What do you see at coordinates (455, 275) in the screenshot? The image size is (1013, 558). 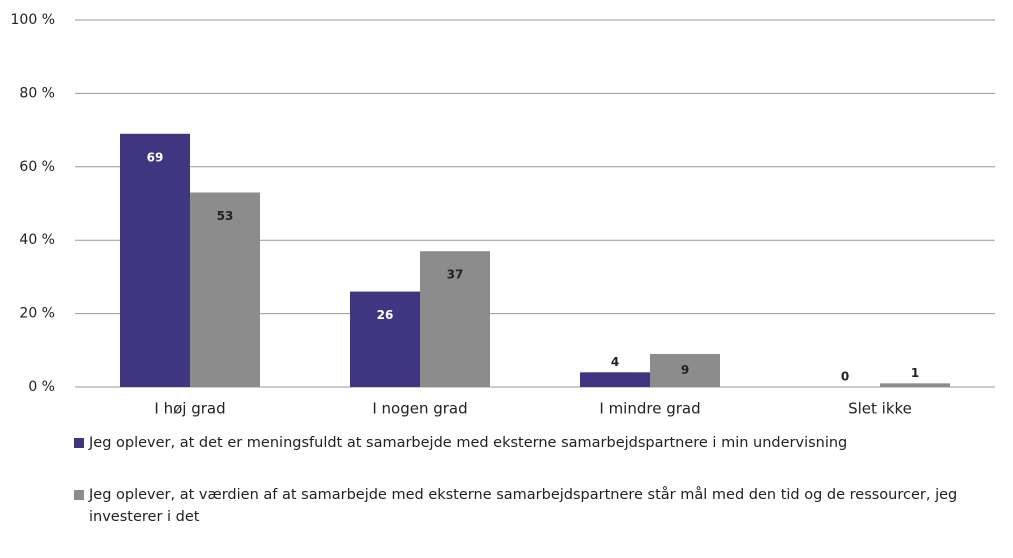 I see `data-label: 37` at bounding box center [455, 275].